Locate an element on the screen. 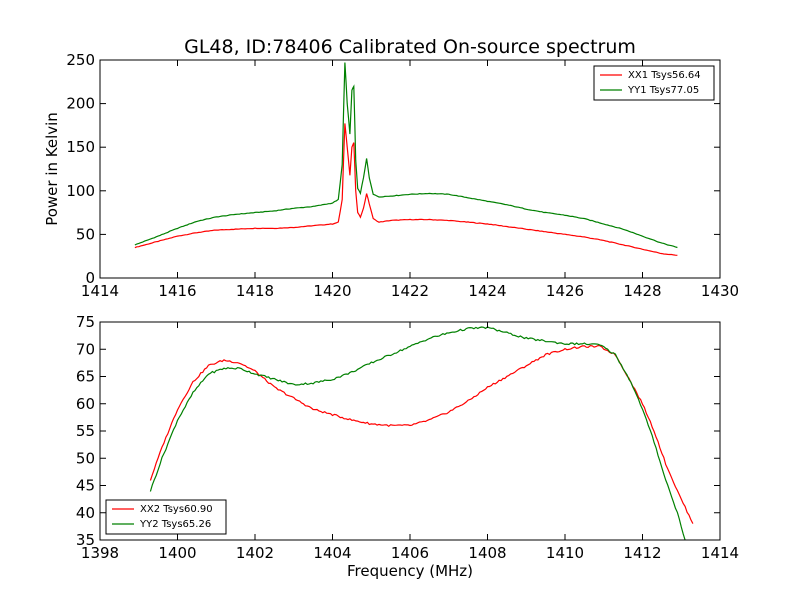 Image resolution: width=800 pixels, height=600 pixels. bottom-x-tick-label: 1412 is located at coordinates (642, 553).